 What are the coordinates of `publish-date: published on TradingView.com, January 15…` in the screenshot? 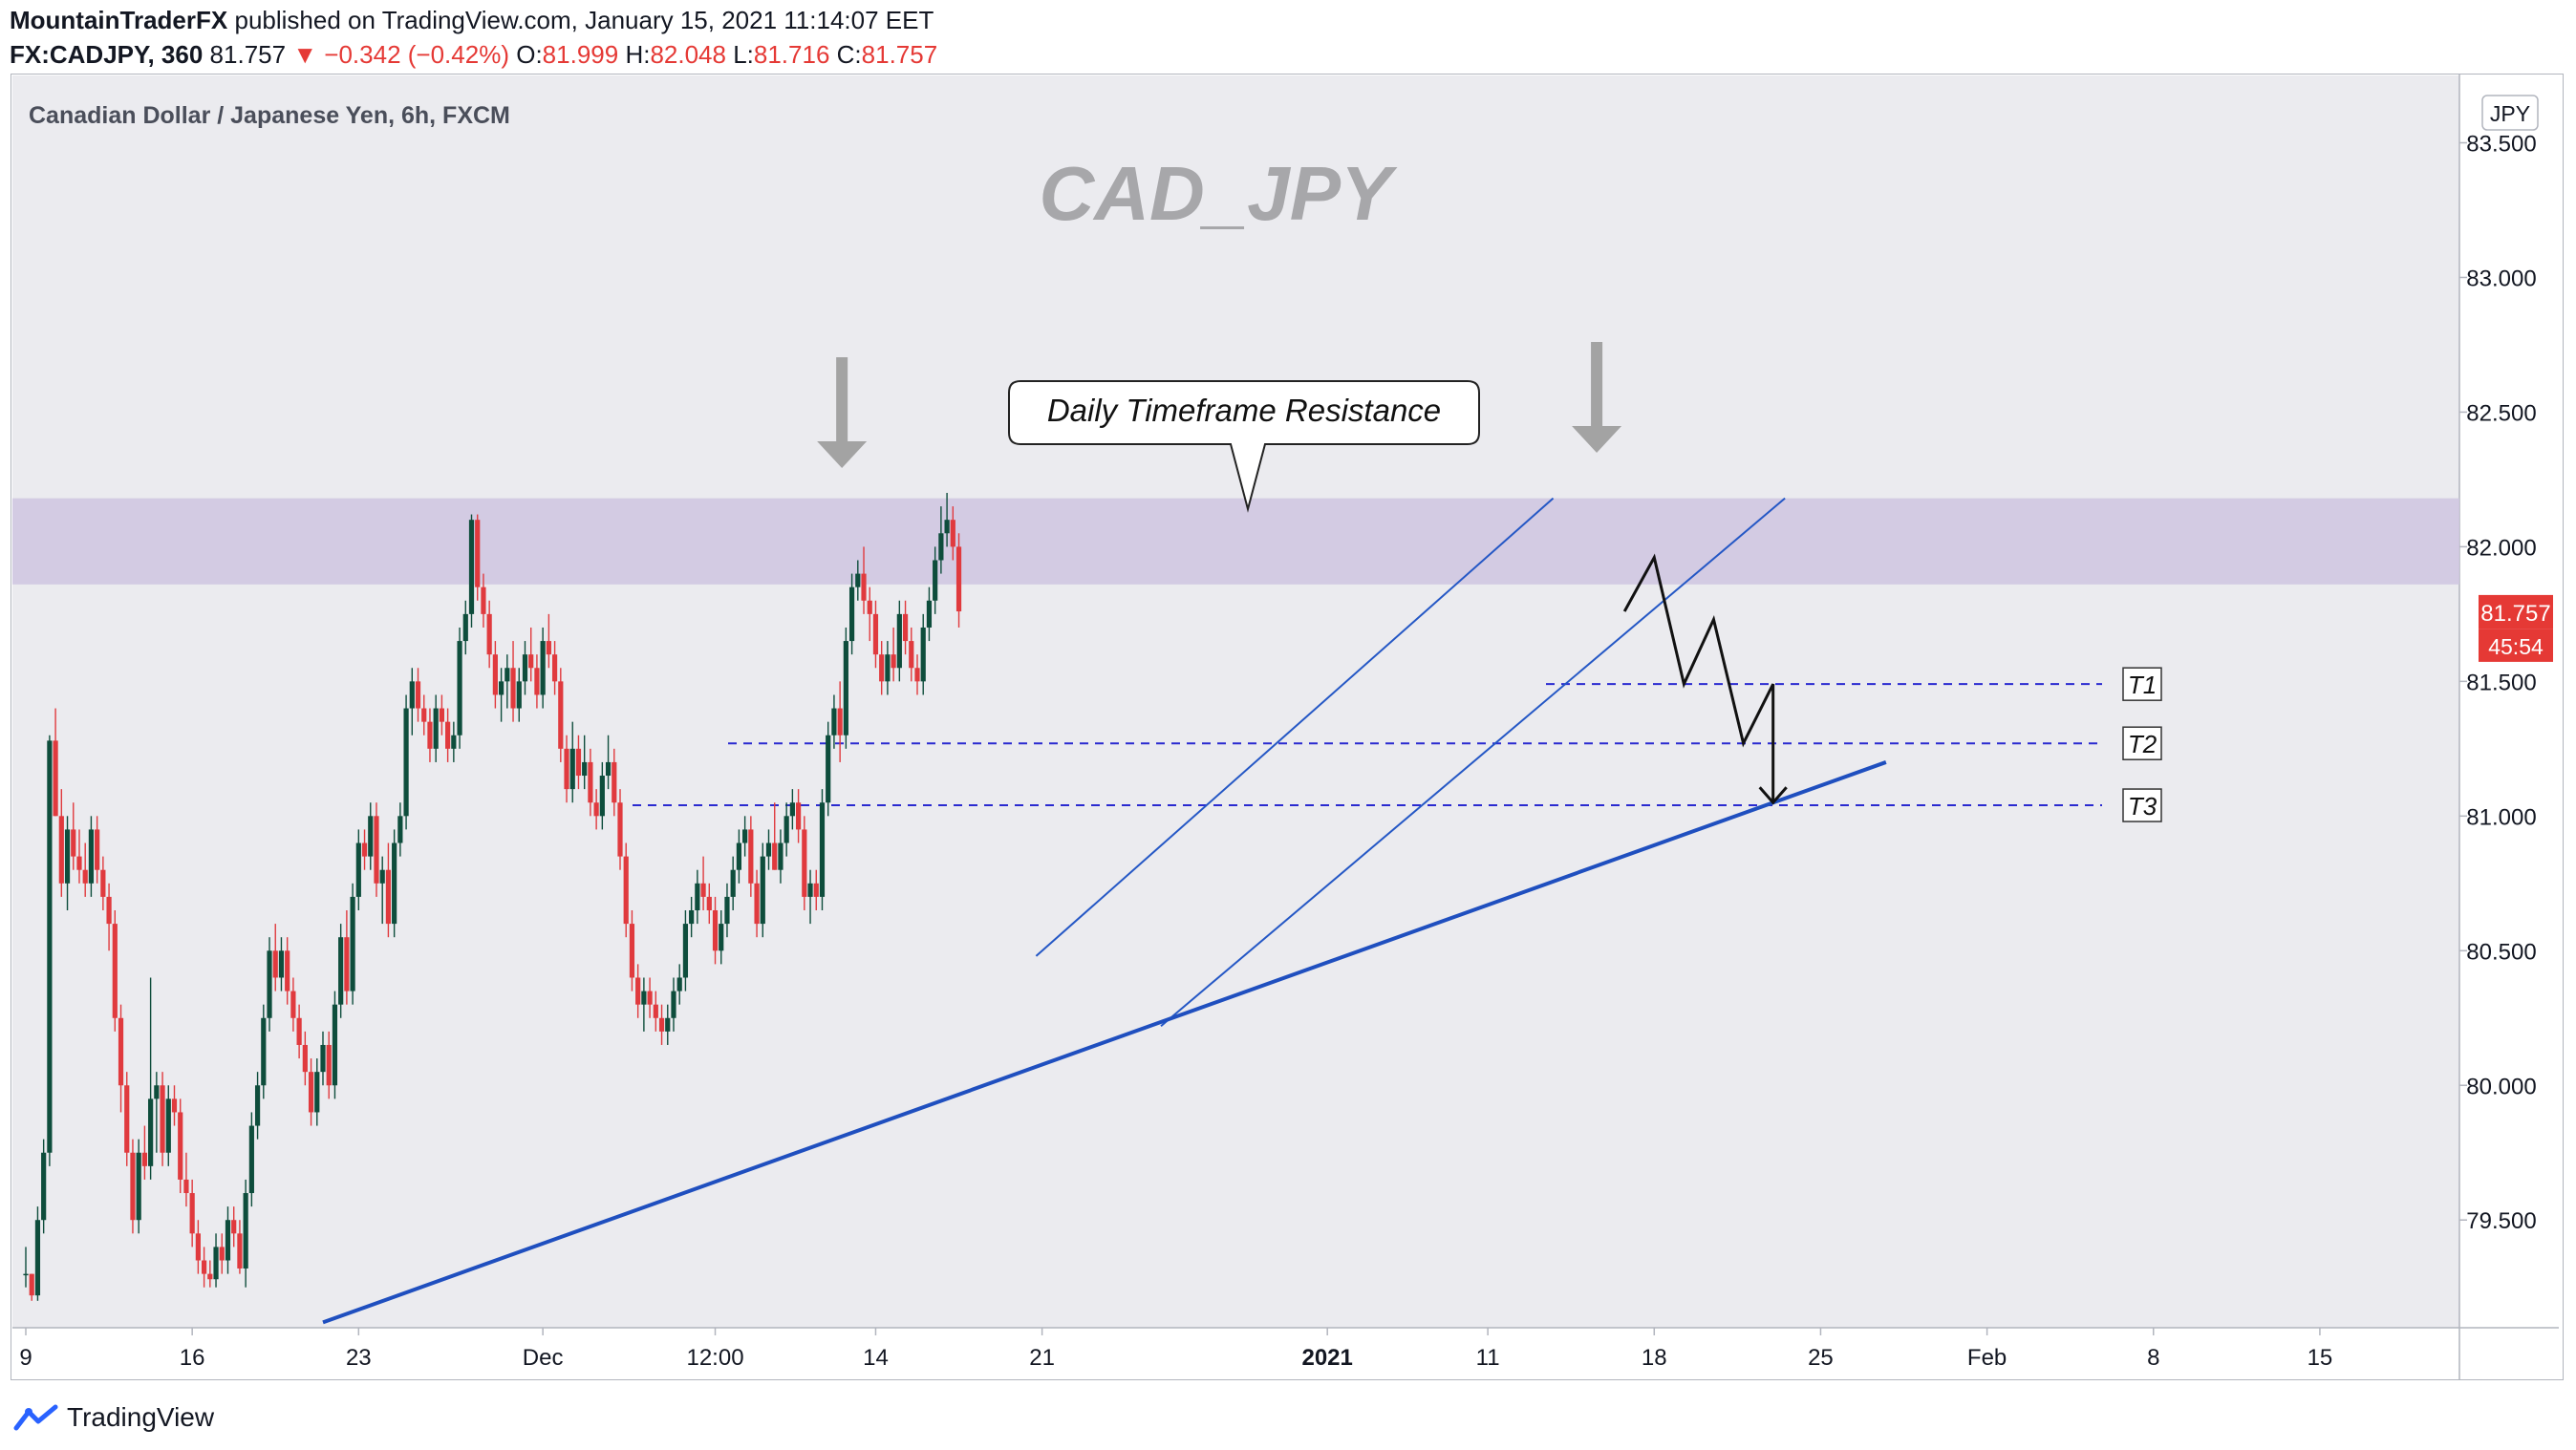 It's located at (584, 20).